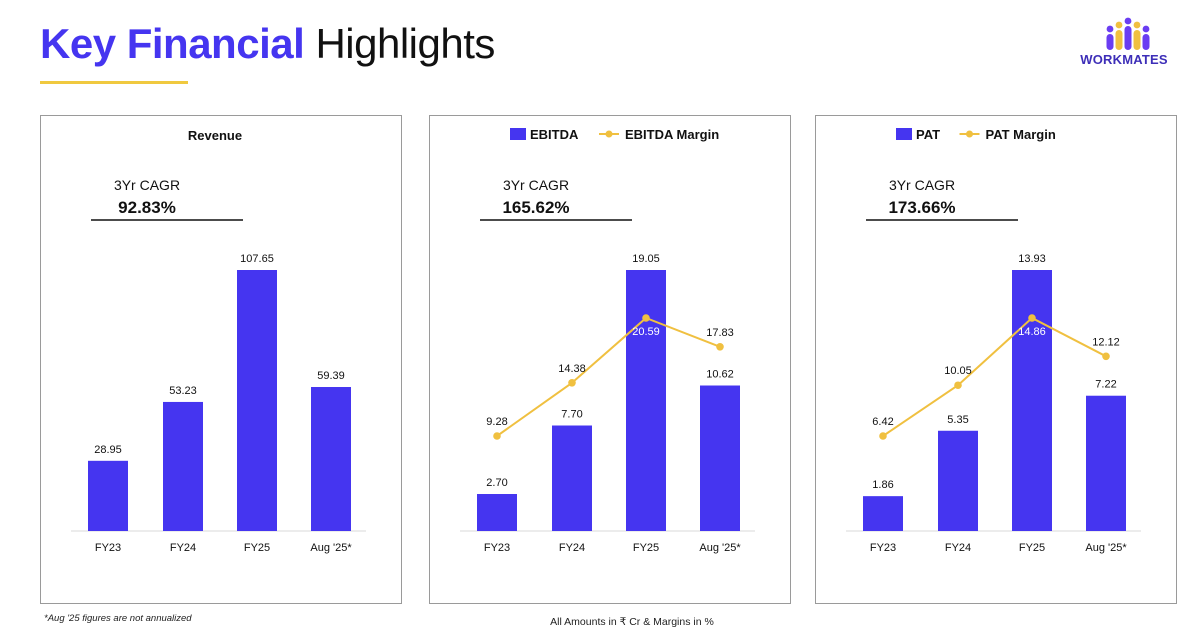  Describe the element at coordinates (257, 259) in the screenshot. I see `bar-value-label: 107.65` at that location.